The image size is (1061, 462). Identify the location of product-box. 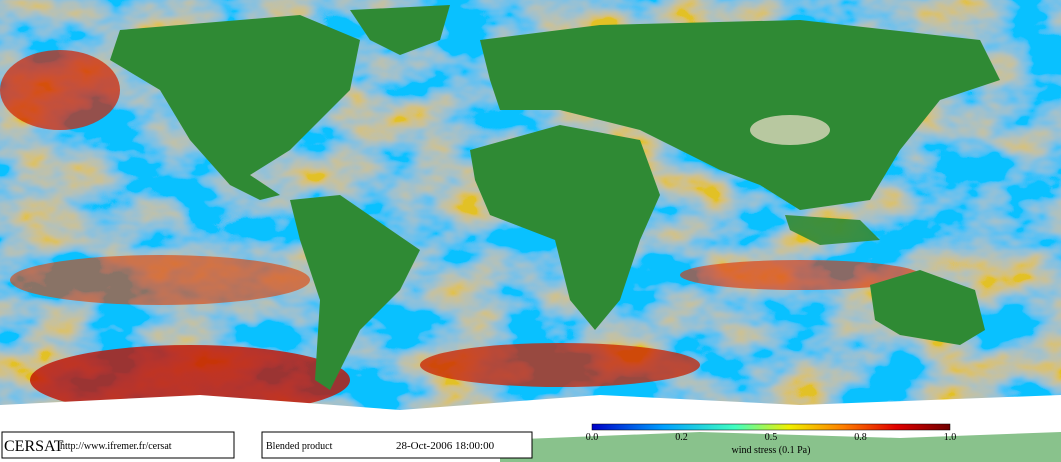
(397, 445).